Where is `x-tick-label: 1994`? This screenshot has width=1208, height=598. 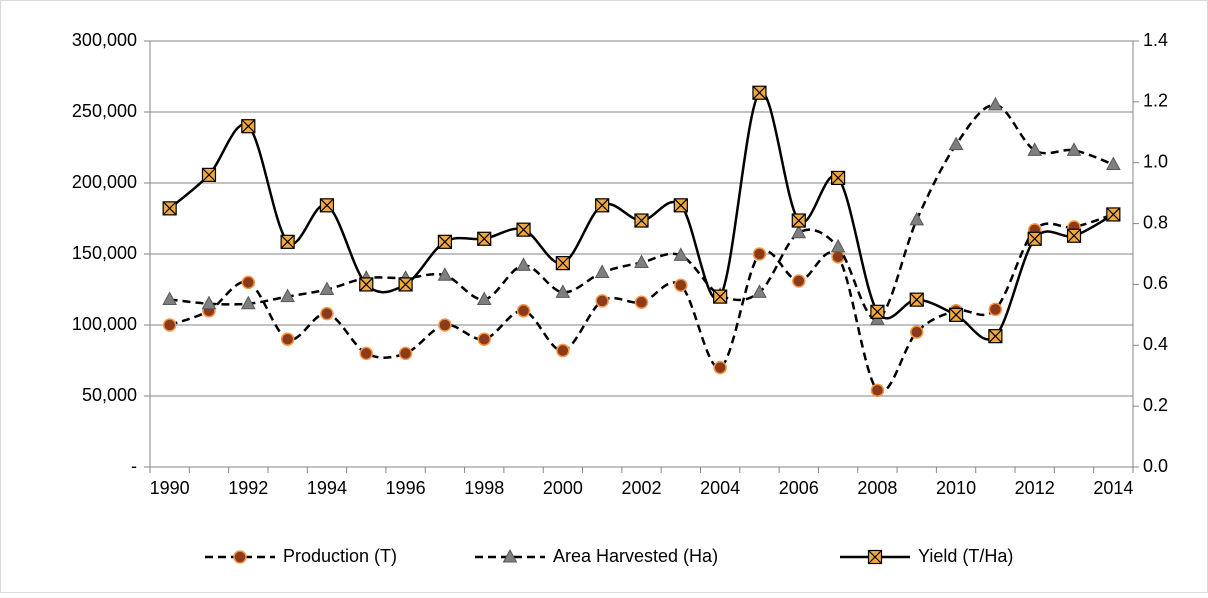 x-tick-label: 1994 is located at coordinates (327, 488).